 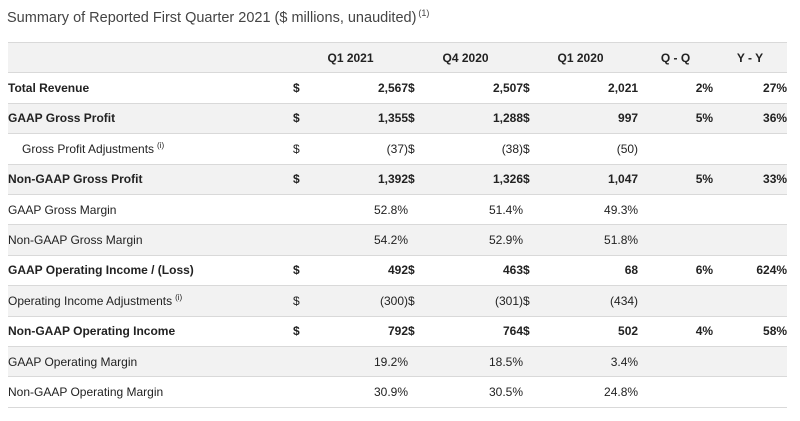 I want to click on value-cell: 1,392, so click(x=366, y=179).